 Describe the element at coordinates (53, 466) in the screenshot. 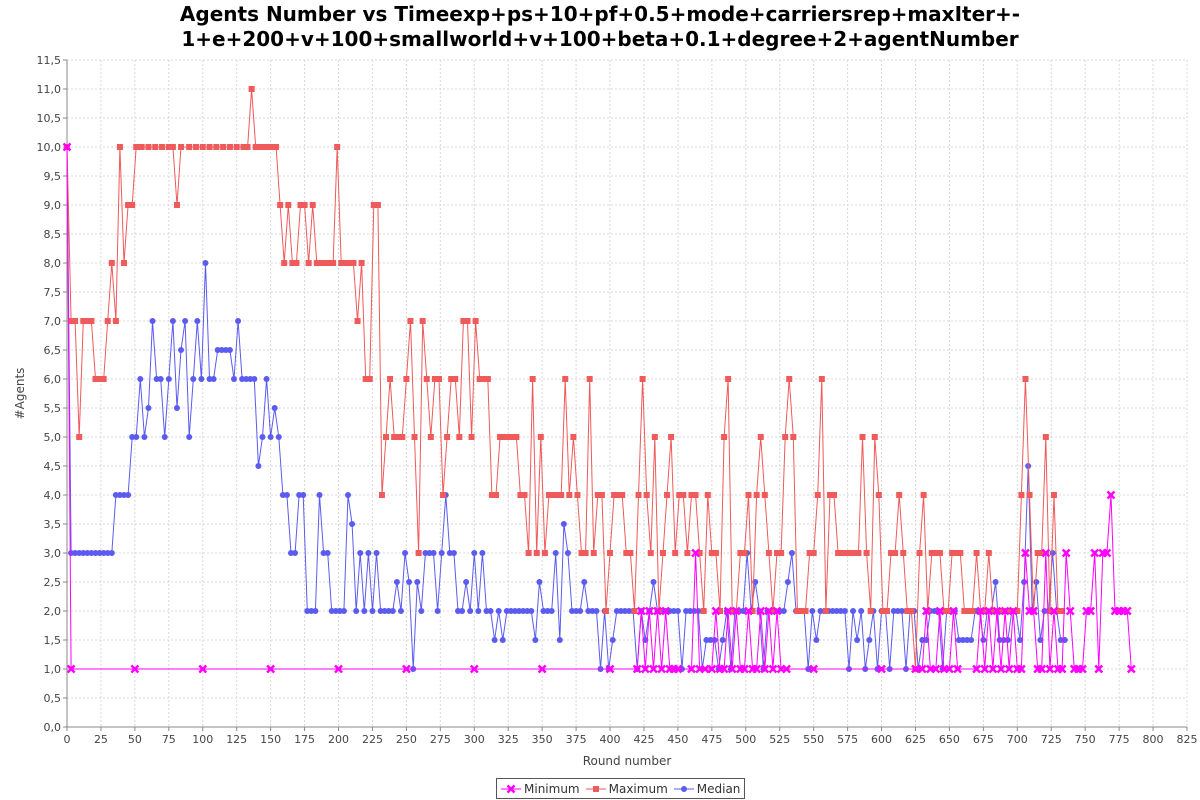

I see `y-tick-label: 4,5` at that location.